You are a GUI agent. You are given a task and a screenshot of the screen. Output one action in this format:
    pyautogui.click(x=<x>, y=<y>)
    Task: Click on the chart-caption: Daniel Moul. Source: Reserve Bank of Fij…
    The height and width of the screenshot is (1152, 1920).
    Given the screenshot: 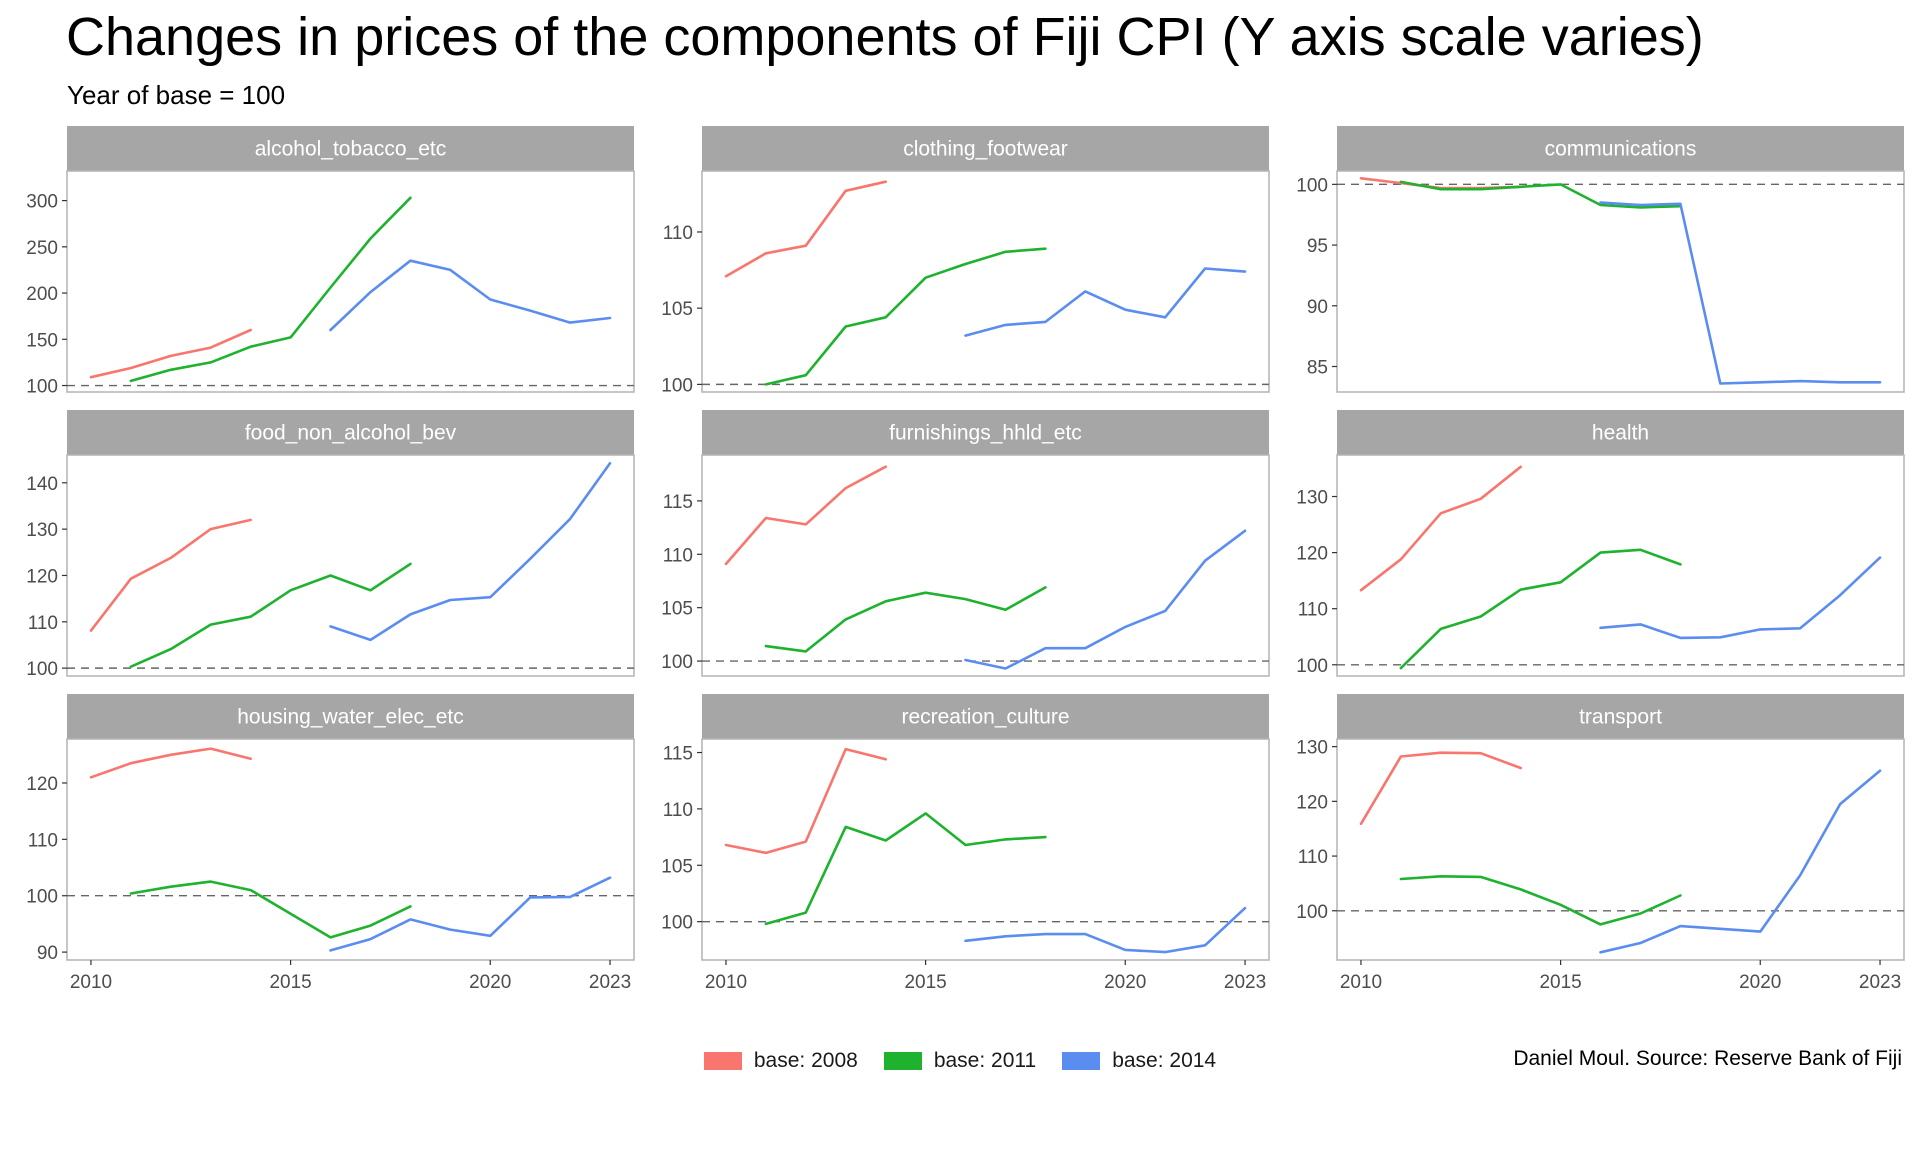 What is the action you would take?
    pyautogui.click(x=1707, y=1058)
    